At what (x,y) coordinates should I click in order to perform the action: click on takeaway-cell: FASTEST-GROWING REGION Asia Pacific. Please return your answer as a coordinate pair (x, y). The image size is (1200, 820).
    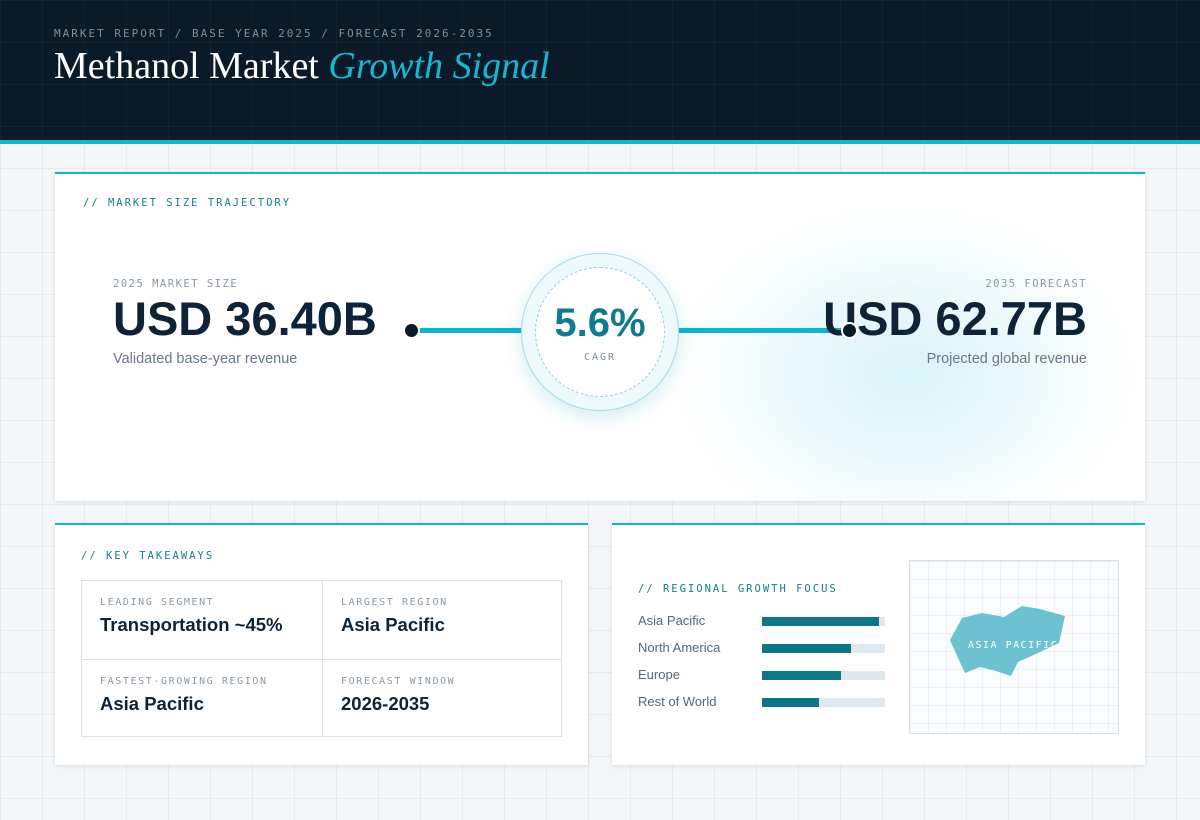
    Looking at the image, I should click on (202, 697).